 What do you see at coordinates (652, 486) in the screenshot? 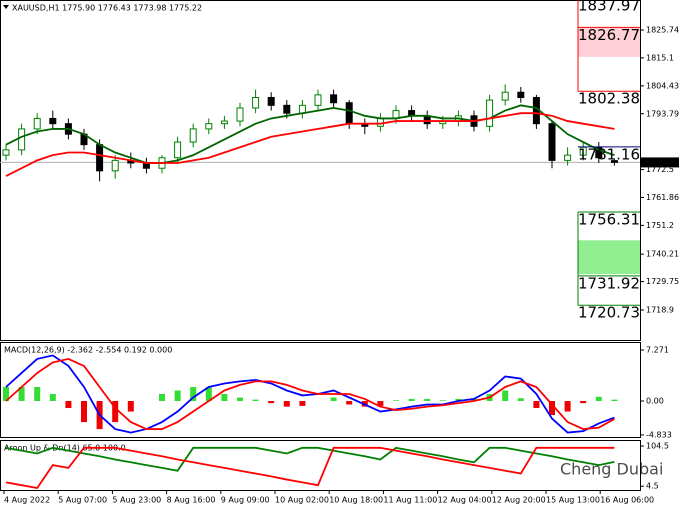
I see `y-tick-label: 4.5` at bounding box center [652, 486].